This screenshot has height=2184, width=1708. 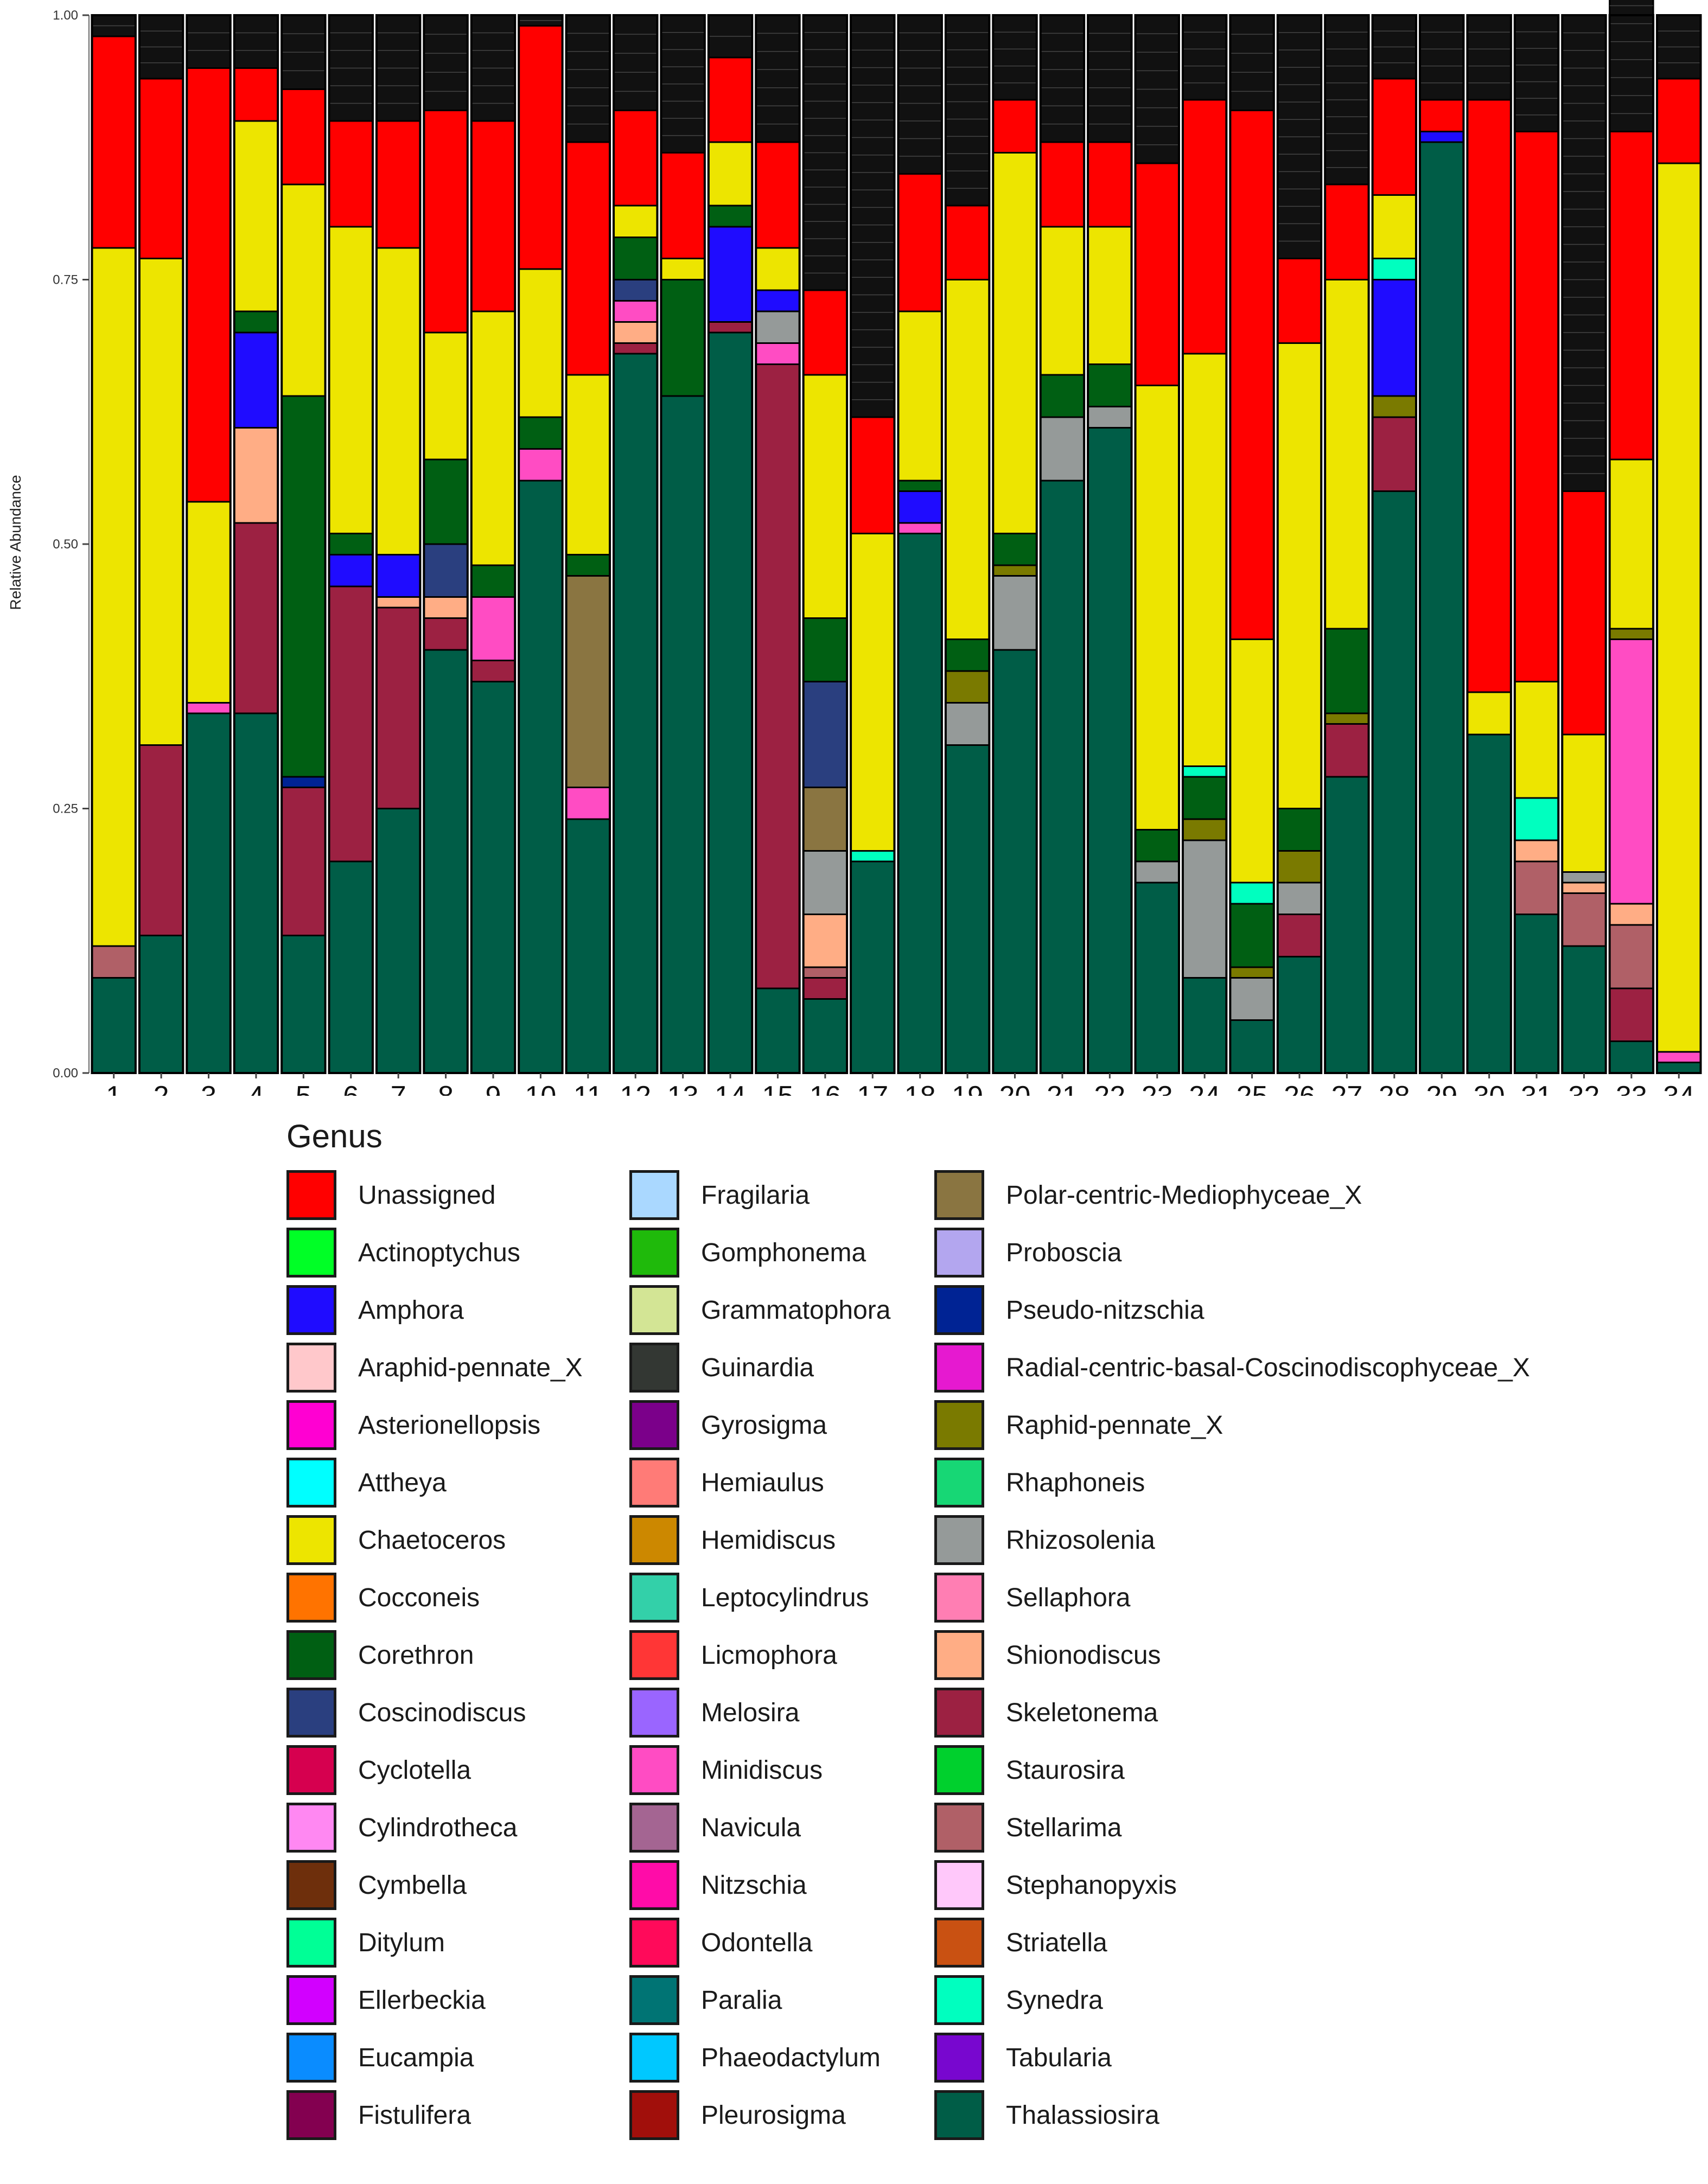 What do you see at coordinates (872, 1088) in the screenshot?
I see `x-tick-label: 17` at bounding box center [872, 1088].